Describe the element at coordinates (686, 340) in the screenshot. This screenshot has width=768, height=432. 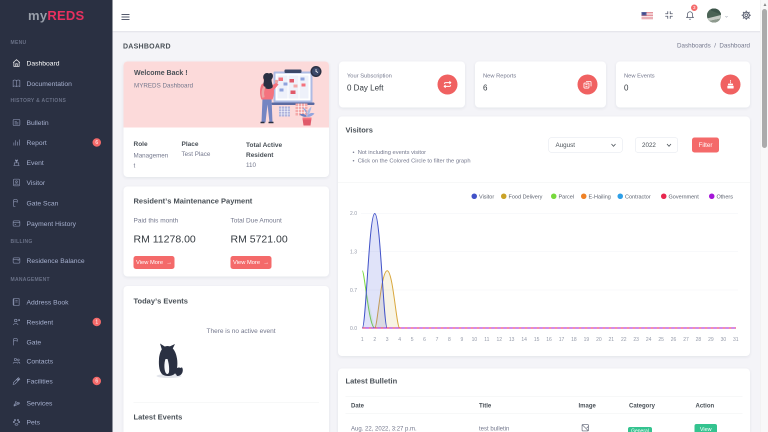
I see `svg-text: 27` at that location.